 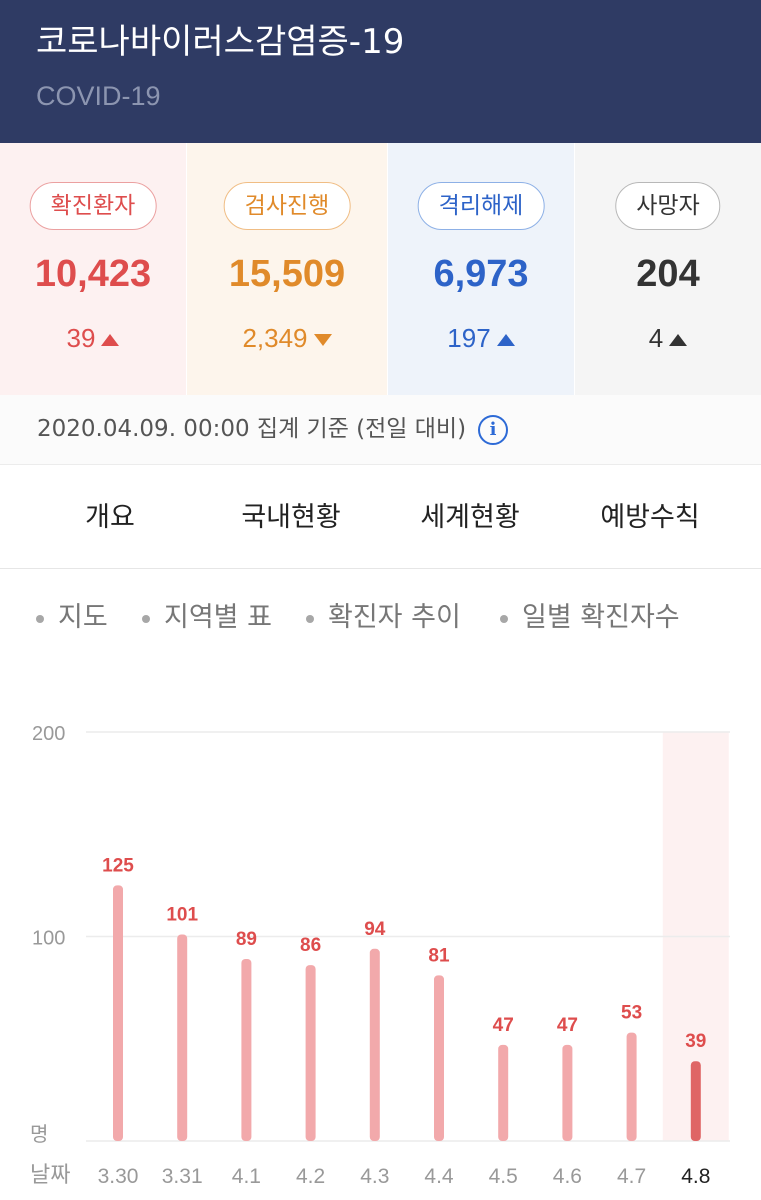 I want to click on stat-released-label: 격리해제, so click(x=481, y=206).